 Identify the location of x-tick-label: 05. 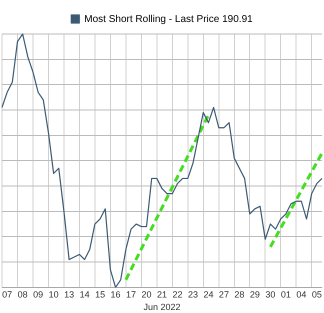
(317, 294).